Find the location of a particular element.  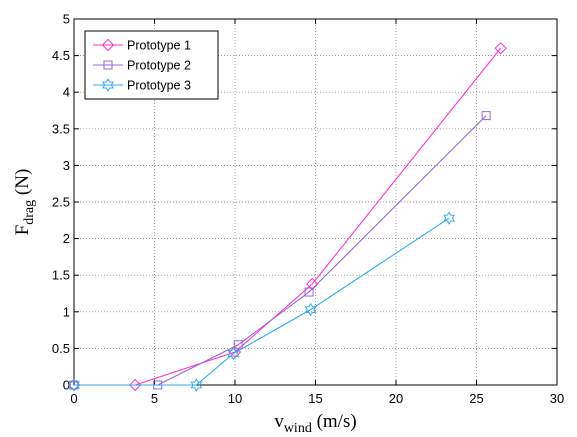

x-tick-label: 0 is located at coordinates (73, 398).